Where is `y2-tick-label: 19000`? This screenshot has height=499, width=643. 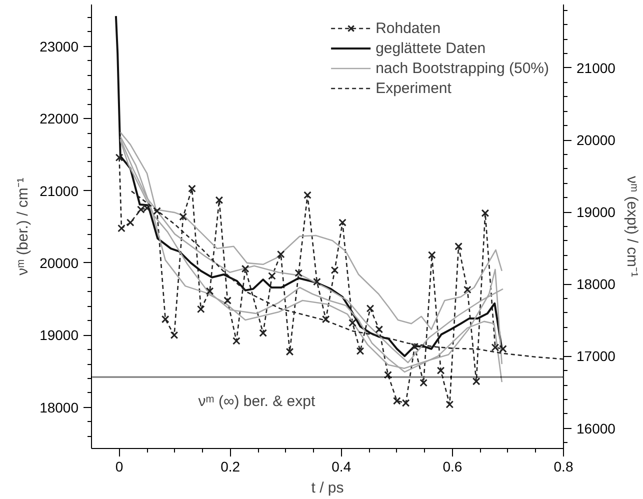 y2-tick-label: 19000 is located at coordinates (596, 212).